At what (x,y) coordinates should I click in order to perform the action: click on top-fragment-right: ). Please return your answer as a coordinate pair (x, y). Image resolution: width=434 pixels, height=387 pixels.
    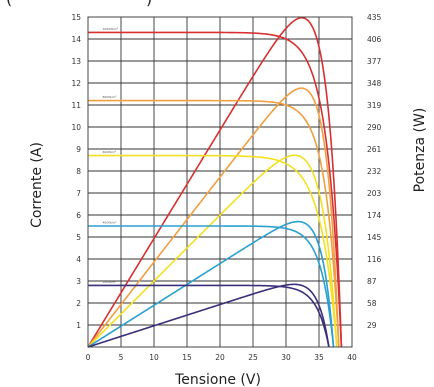
    Looking at the image, I should click on (149, 4).